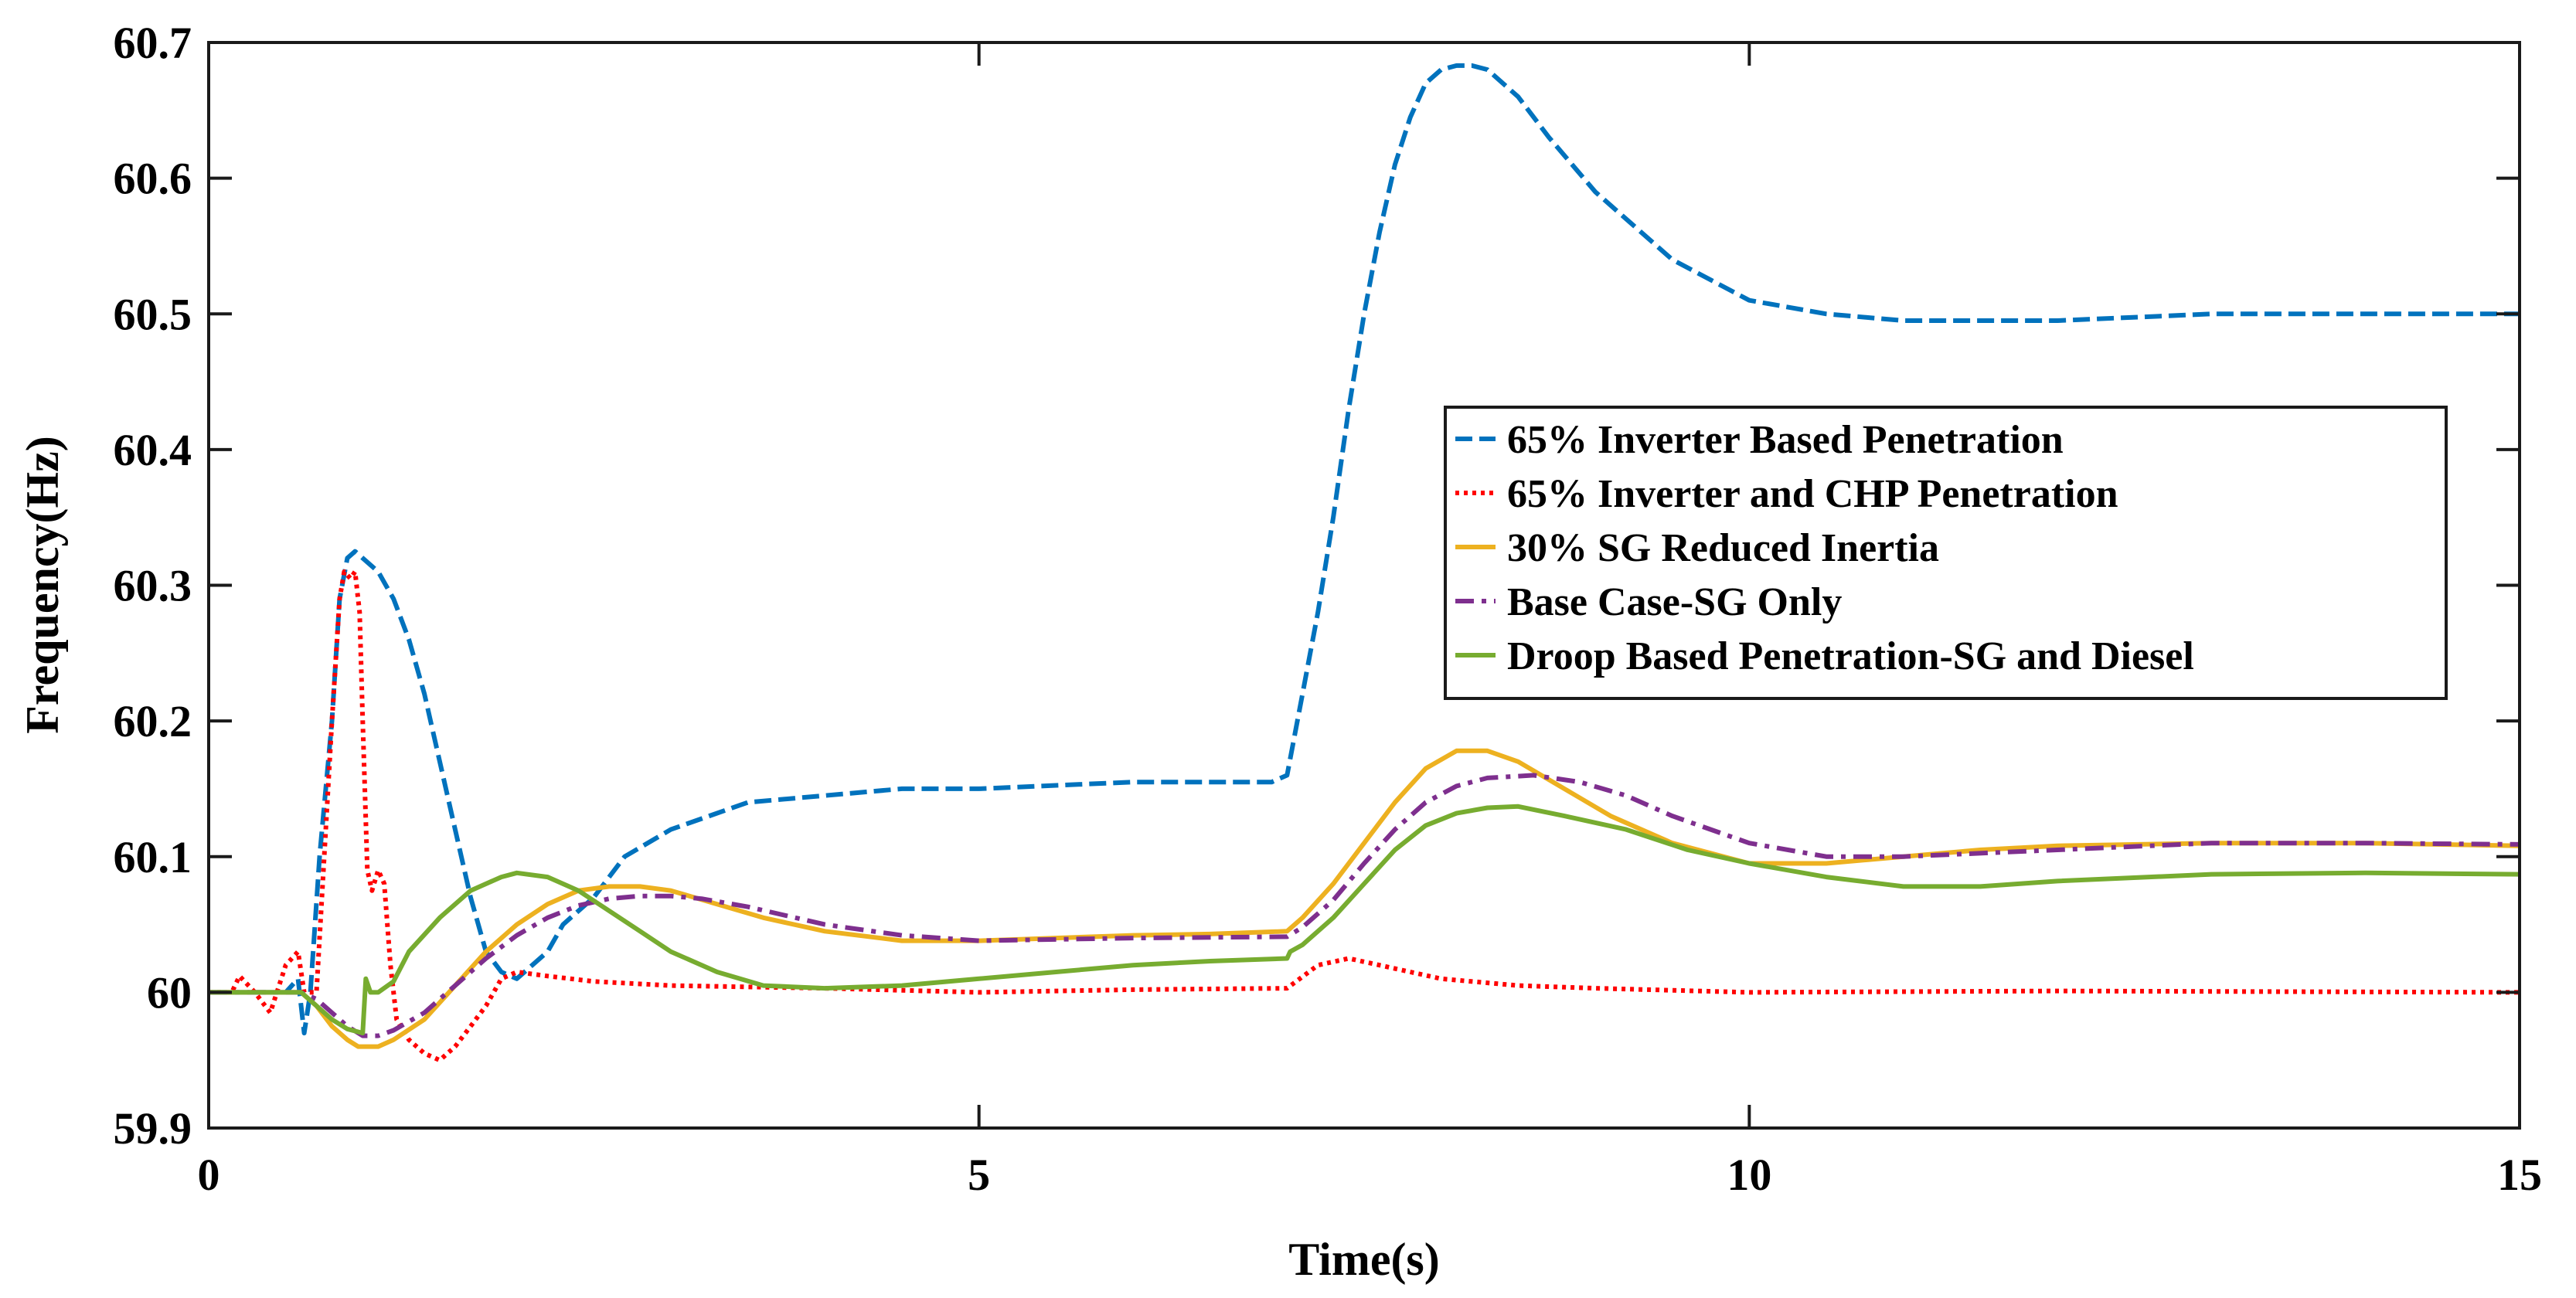 The height and width of the screenshot is (1298, 2576). What do you see at coordinates (2519, 1175) in the screenshot?
I see `x-tick-label: 15` at bounding box center [2519, 1175].